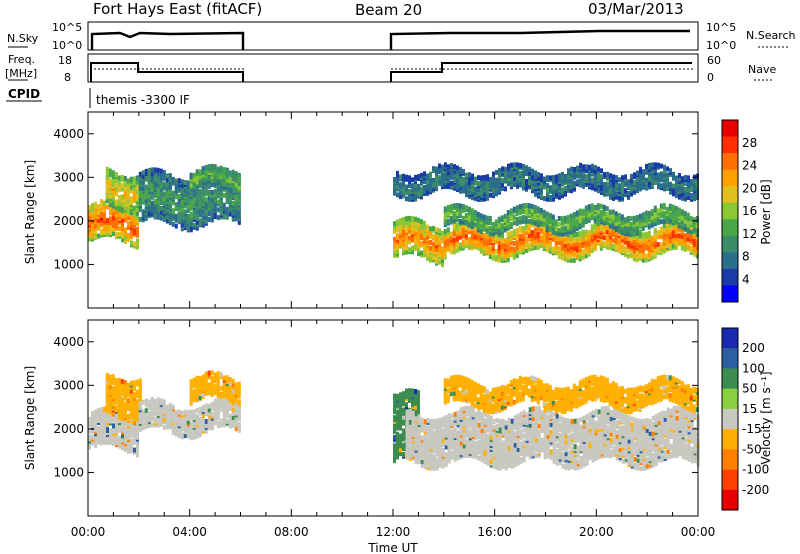 This screenshot has height=554, width=800. What do you see at coordinates (749, 166) in the screenshot?
I see `colorbar-tick-label: 24` at bounding box center [749, 166].